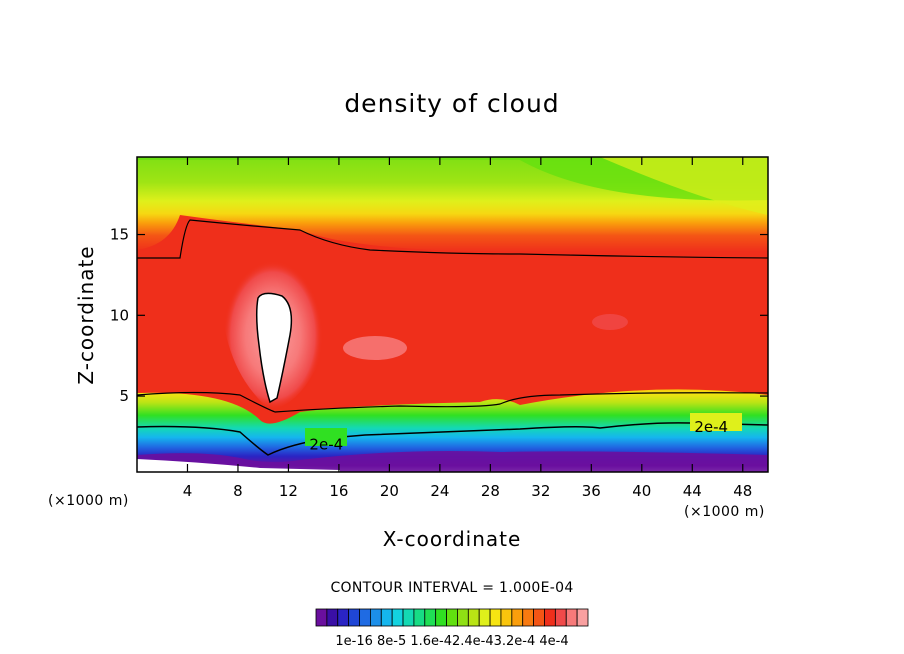  Describe the element at coordinates (188, 491) in the screenshot. I see `x-tick-label: 4` at that location.